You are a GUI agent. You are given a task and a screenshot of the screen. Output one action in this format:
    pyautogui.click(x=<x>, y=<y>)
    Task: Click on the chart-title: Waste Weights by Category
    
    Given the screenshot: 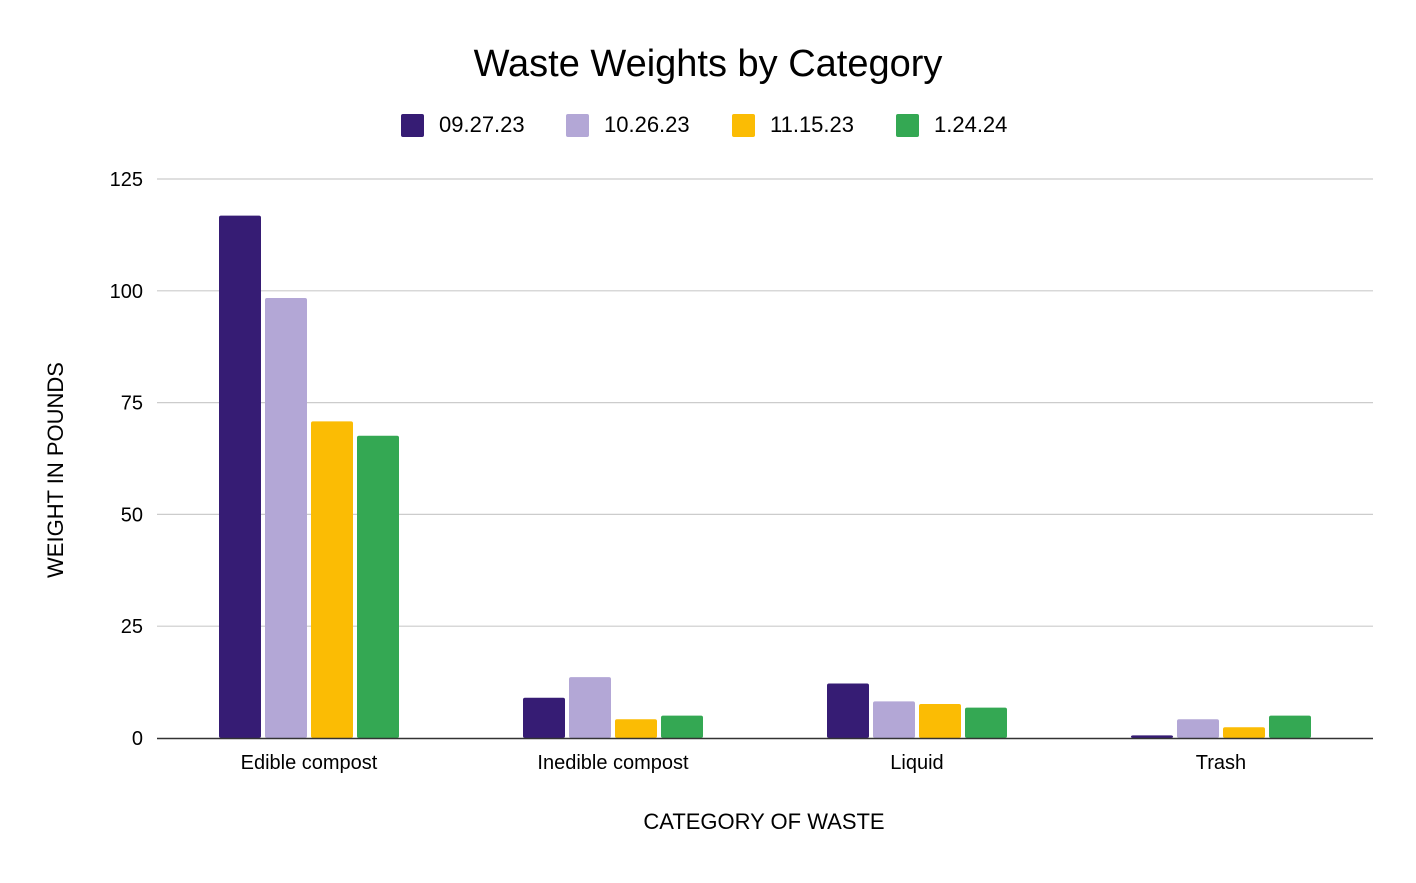 What is the action you would take?
    pyautogui.click(x=708, y=64)
    